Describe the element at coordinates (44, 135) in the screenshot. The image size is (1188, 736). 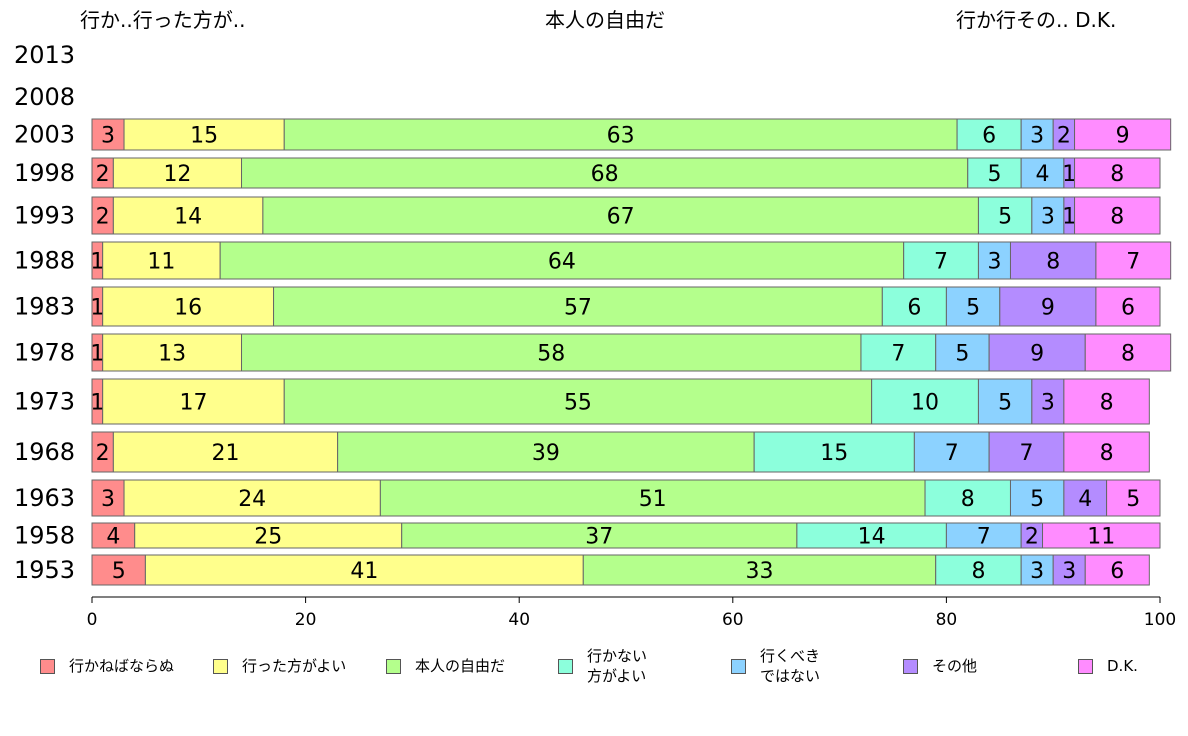
I see `year-label: 2003` at that location.